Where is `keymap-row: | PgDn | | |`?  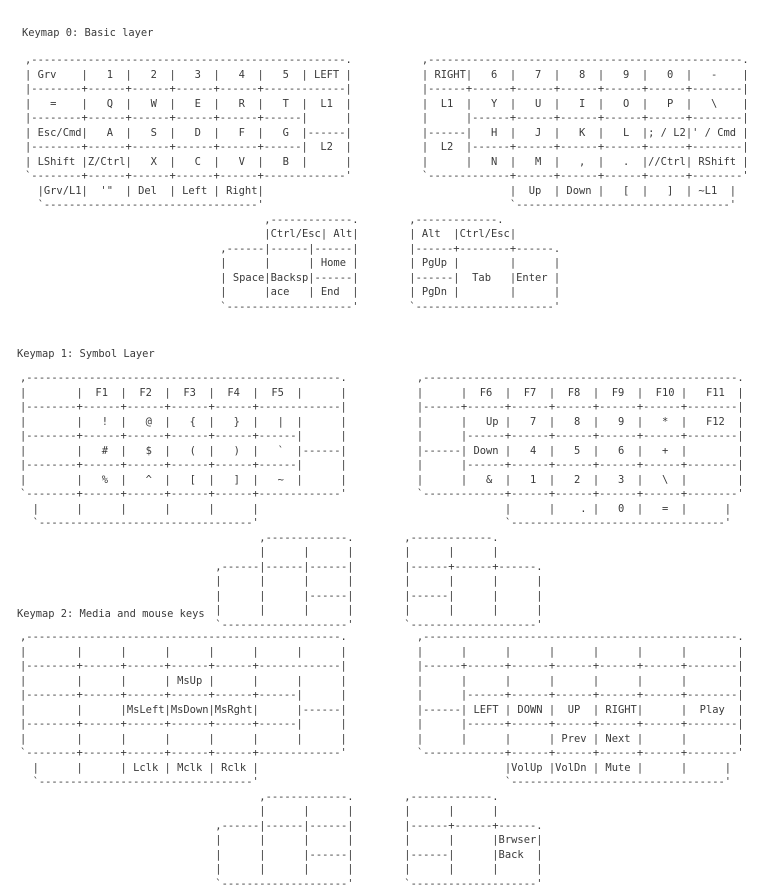
keymap-row: | PgDn | | | is located at coordinates (484, 292).